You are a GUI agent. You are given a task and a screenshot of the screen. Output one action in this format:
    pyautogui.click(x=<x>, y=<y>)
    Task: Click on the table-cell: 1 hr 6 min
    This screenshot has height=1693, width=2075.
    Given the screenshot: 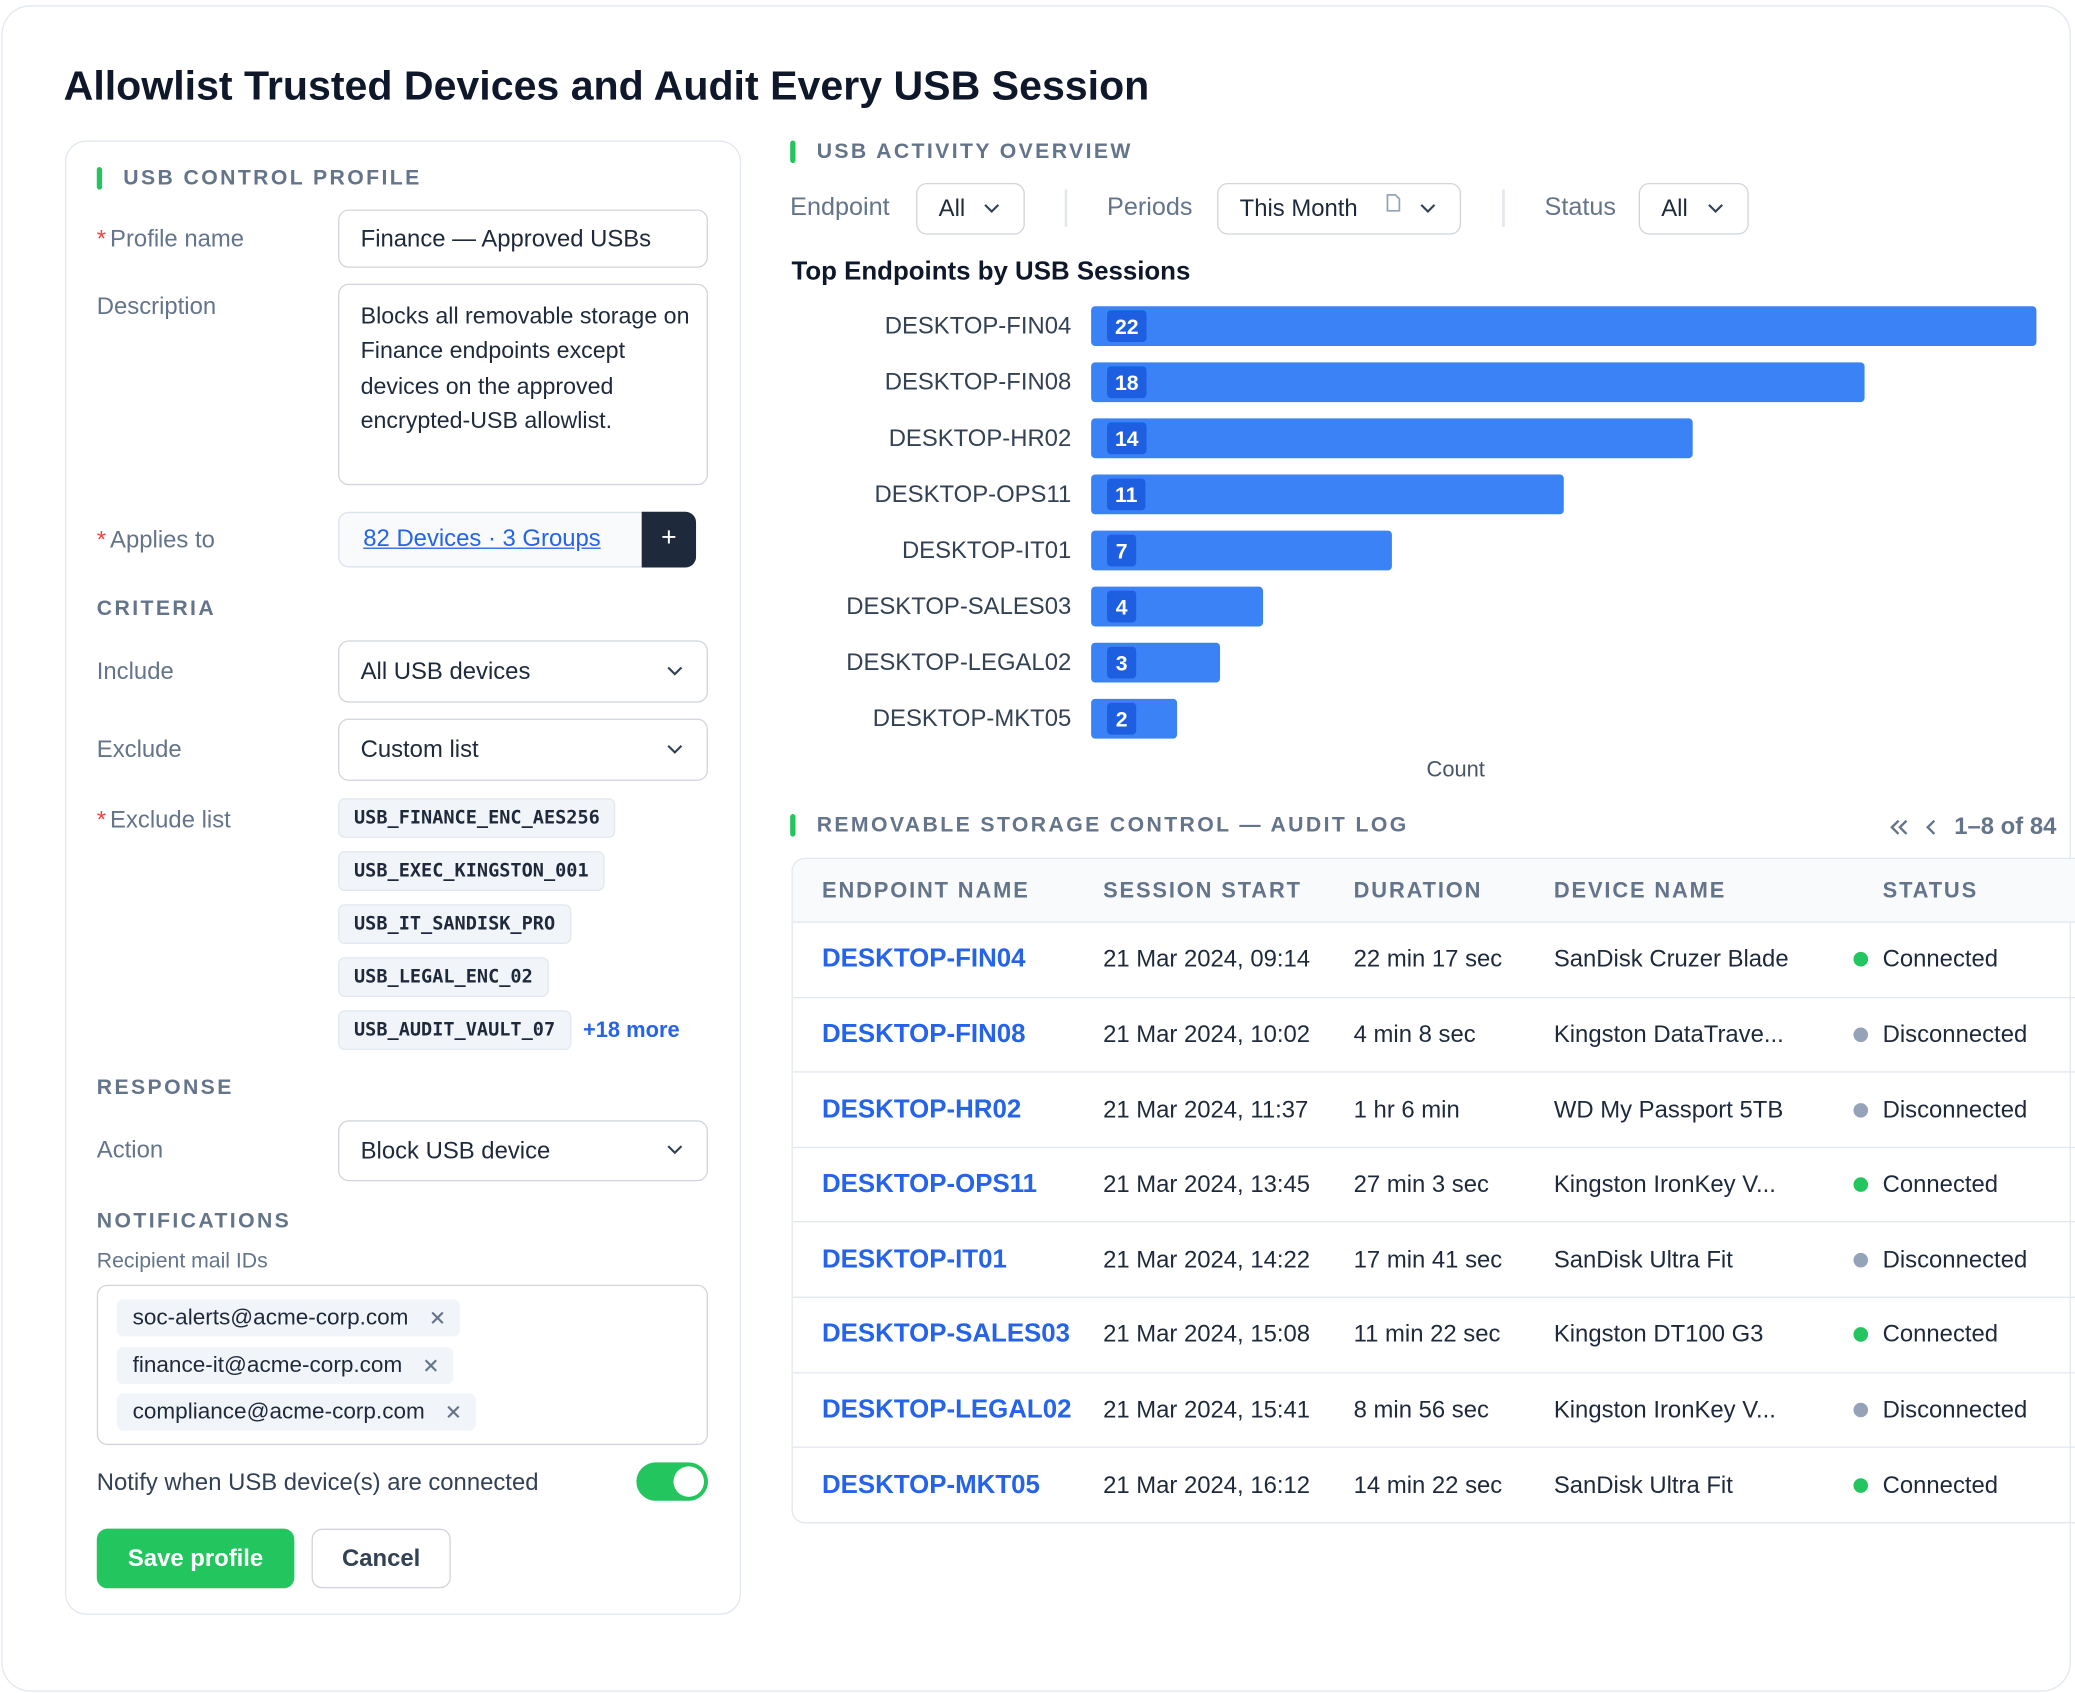 What is the action you would take?
    pyautogui.click(x=1406, y=1109)
    